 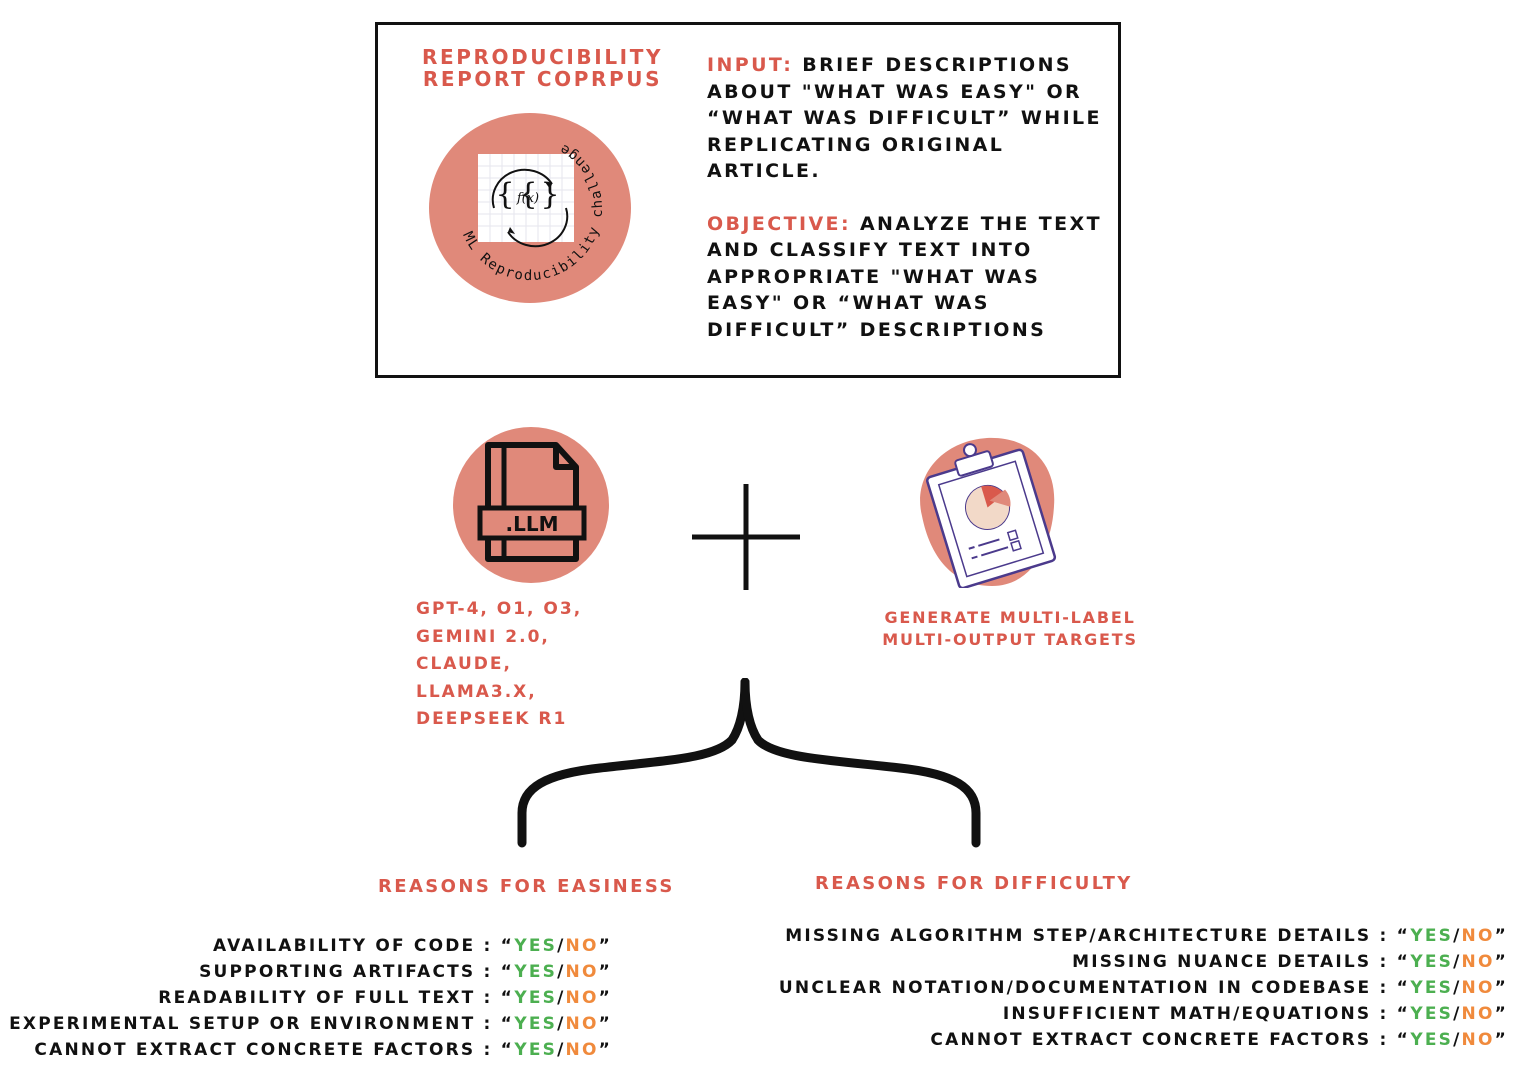 I want to click on curly-brace-icon, so click(x=749, y=763).